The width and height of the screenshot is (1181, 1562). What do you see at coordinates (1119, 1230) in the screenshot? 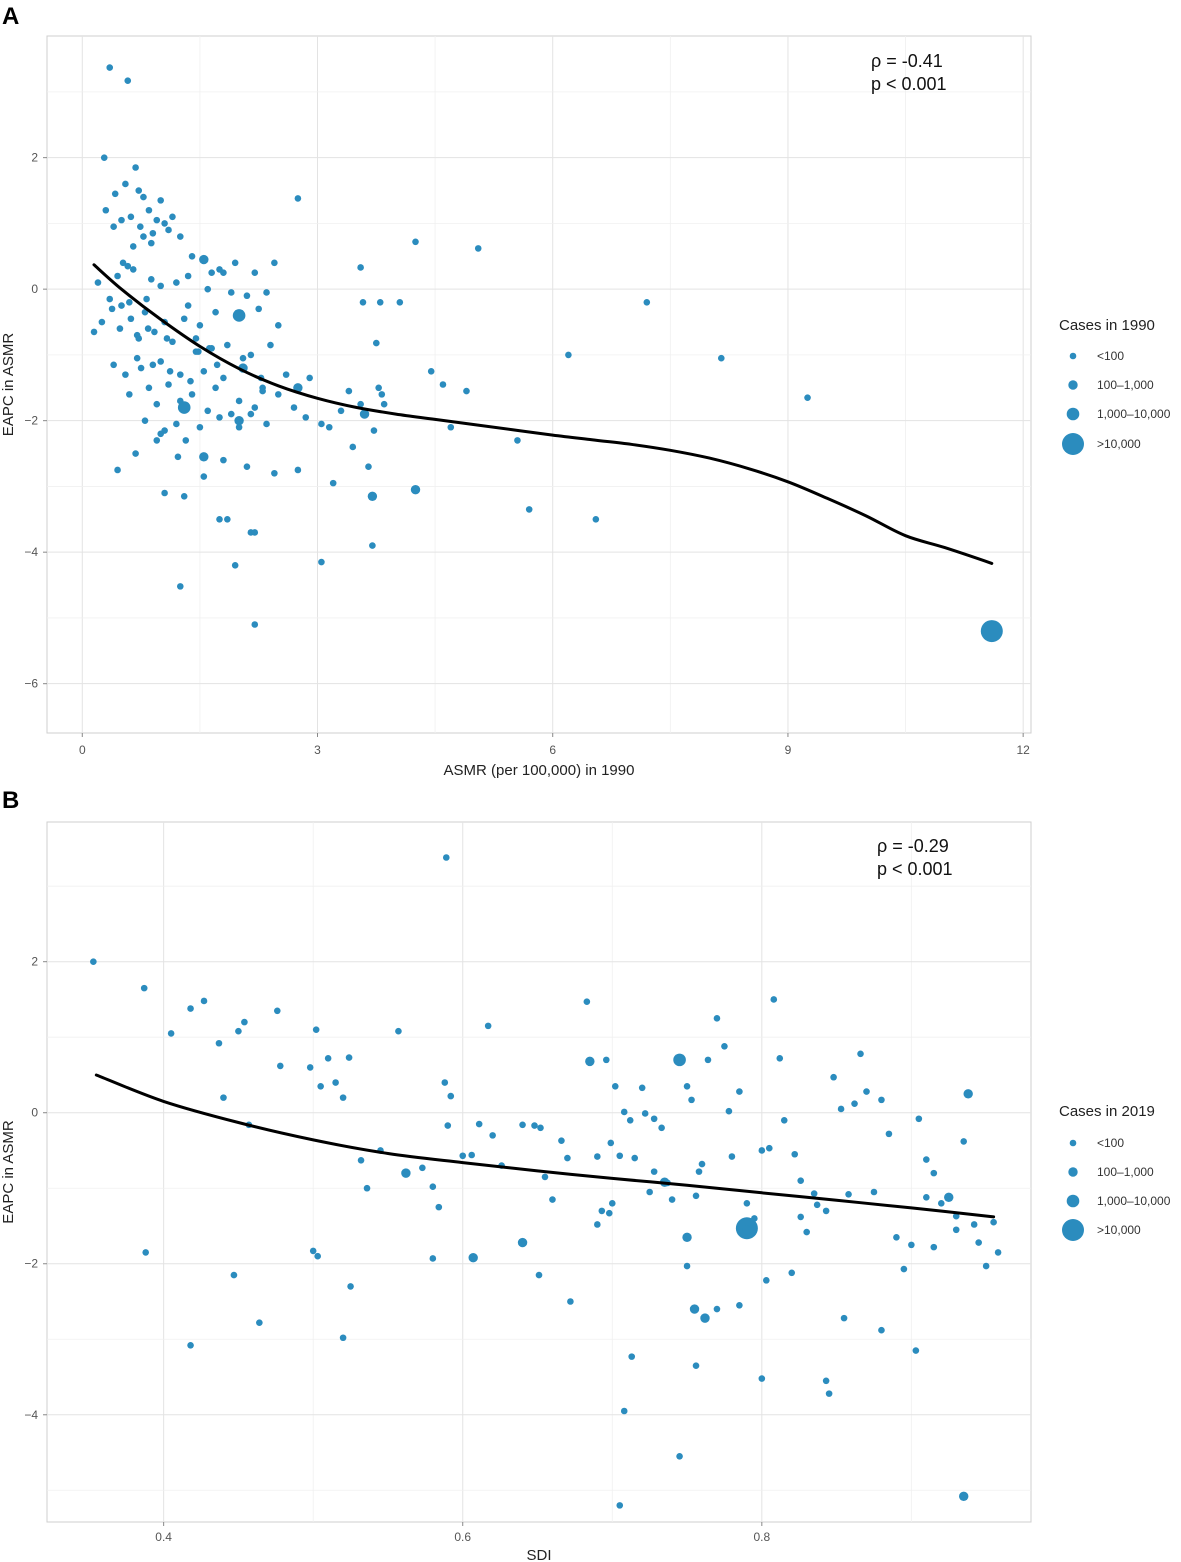
I see `legend-label: >10,000` at bounding box center [1119, 1230].